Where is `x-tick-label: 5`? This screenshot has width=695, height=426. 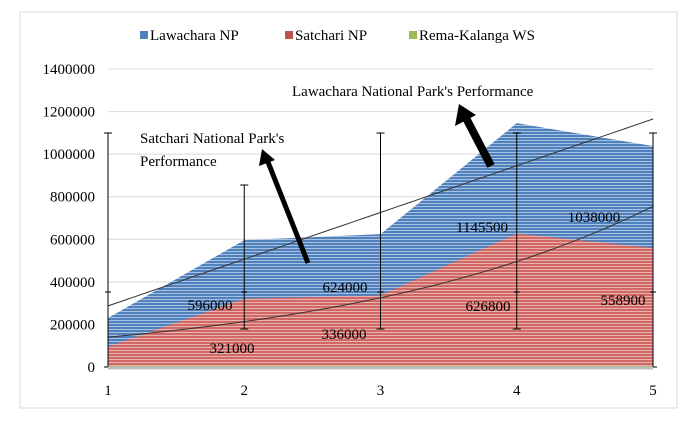 x-tick-label: 5 is located at coordinates (653, 391).